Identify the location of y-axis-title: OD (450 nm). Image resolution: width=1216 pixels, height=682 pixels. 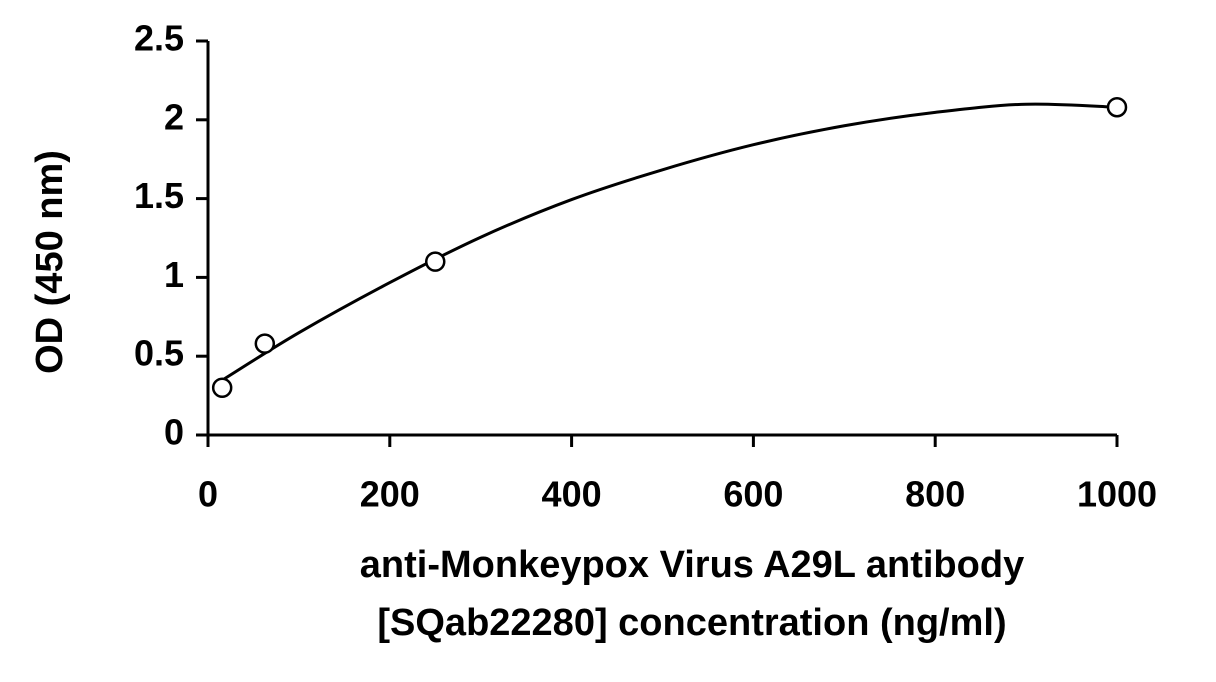
(50, 262).